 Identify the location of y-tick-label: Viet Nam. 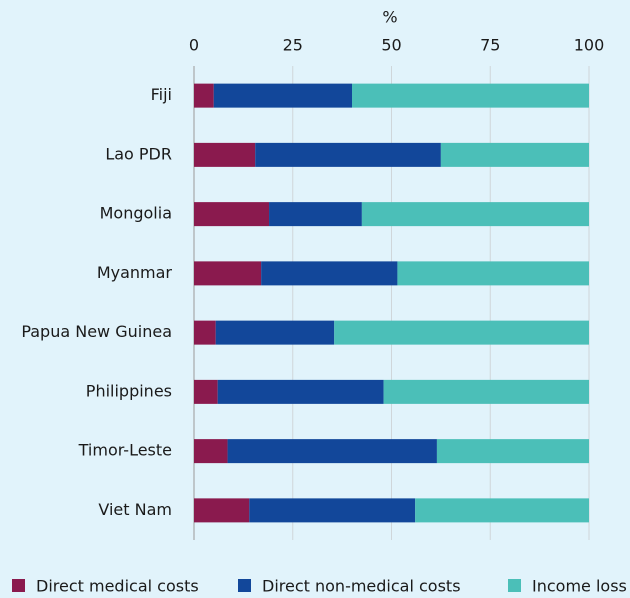
(135, 509).